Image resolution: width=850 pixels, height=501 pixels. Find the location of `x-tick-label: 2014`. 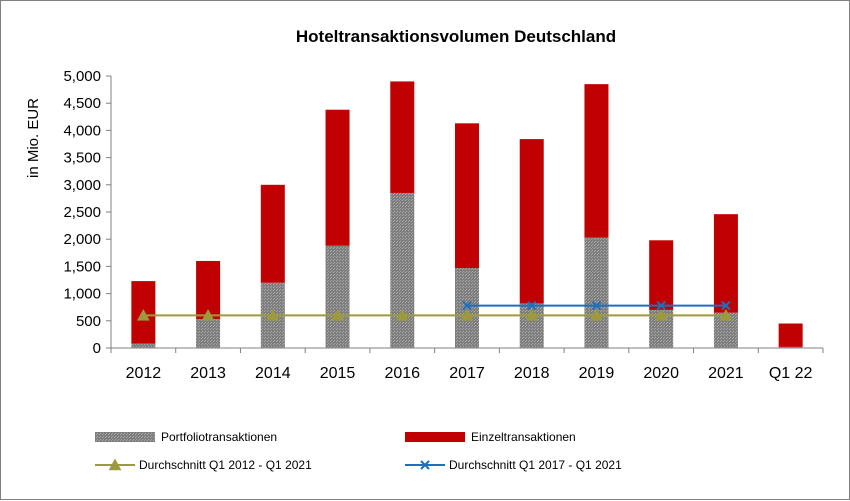

x-tick-label: 2014 is located at coordinates (273, 373).